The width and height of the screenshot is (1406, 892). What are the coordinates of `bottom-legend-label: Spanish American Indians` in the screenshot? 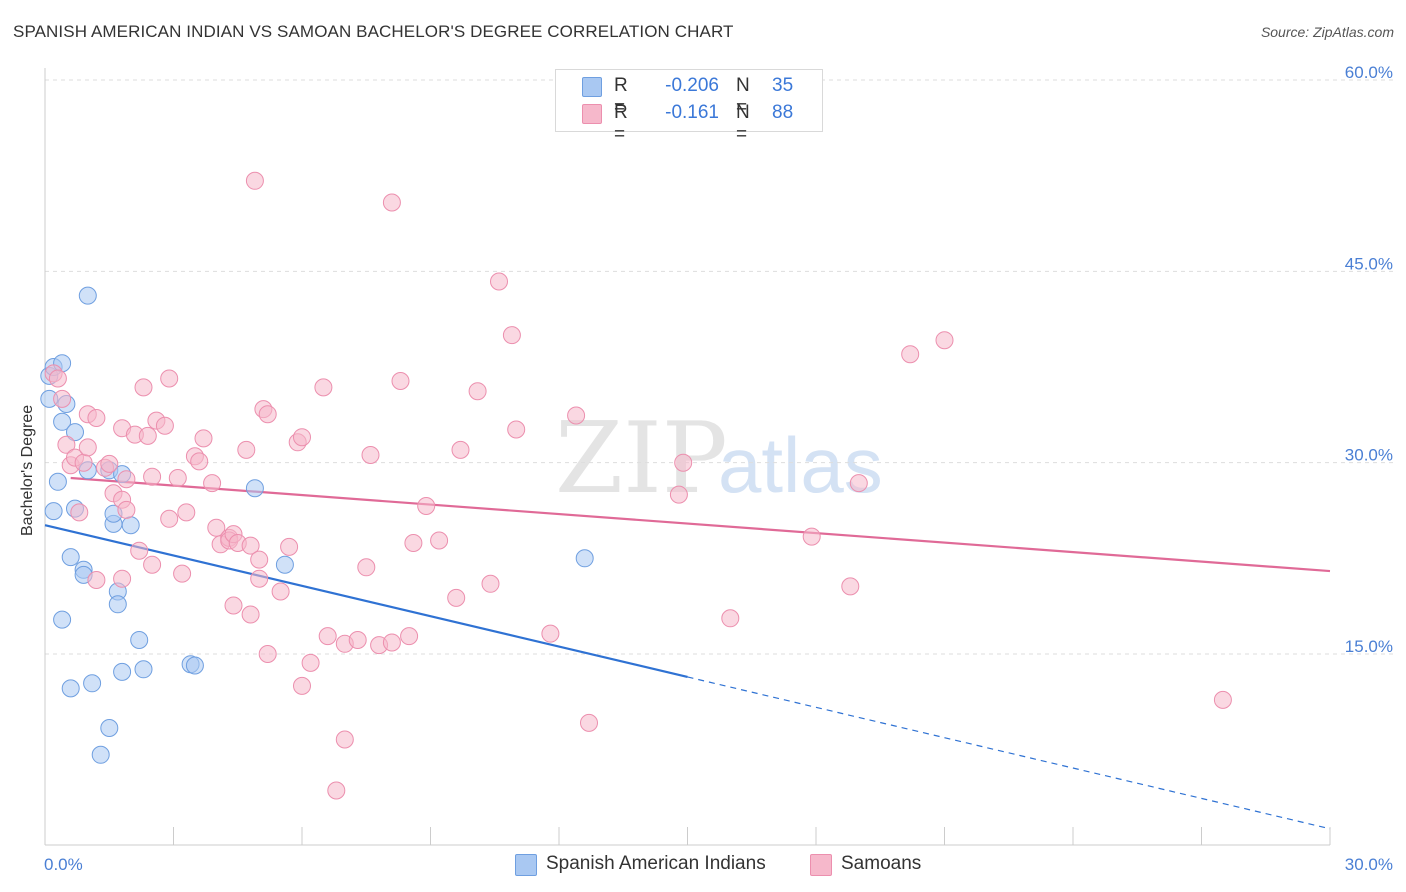 It's located at (656, 863).